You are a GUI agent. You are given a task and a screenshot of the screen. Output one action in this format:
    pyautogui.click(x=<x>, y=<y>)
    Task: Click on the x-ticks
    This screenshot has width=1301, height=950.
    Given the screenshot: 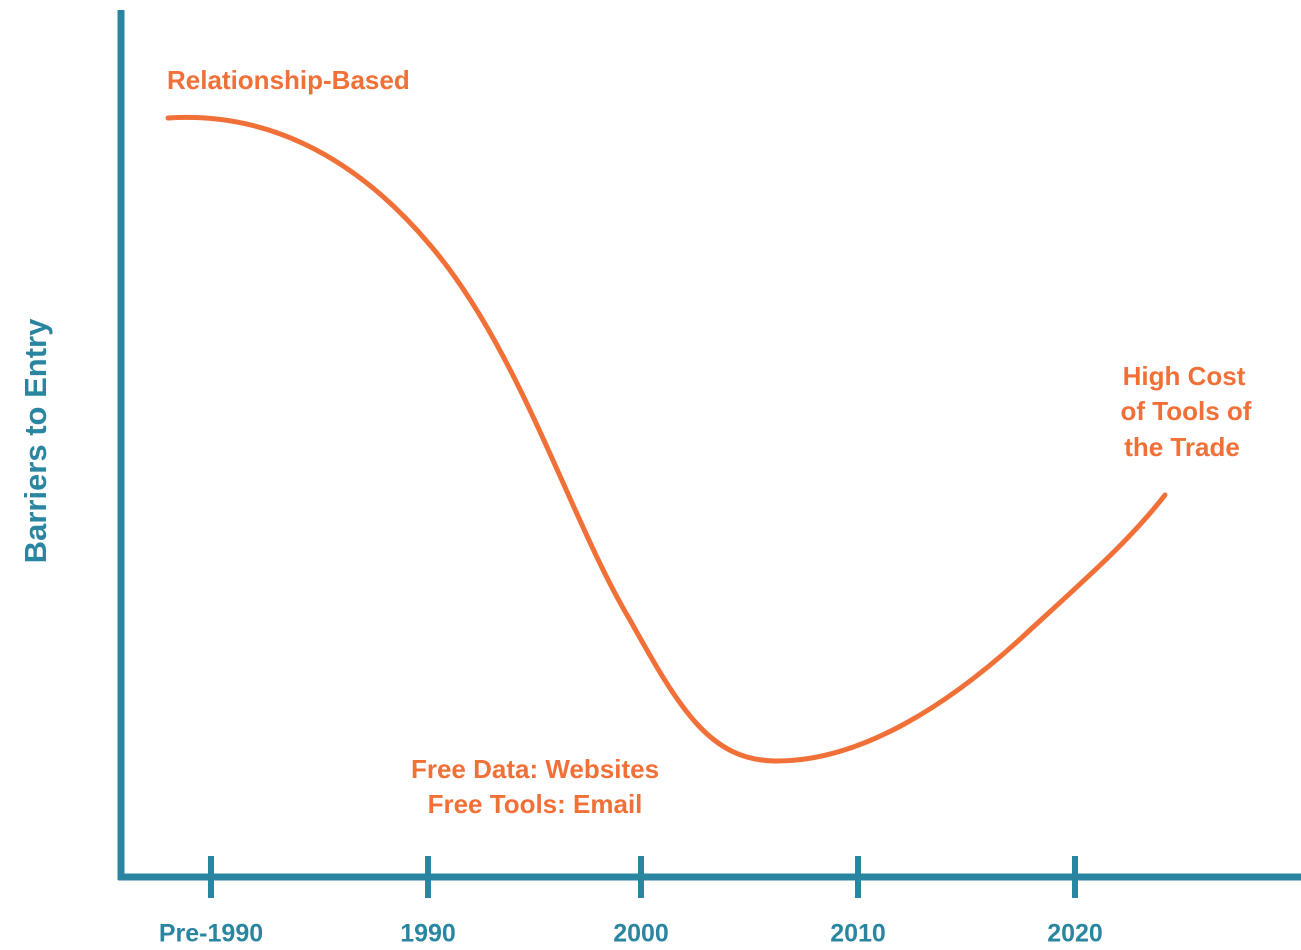 What is the action you would take?
    pyautogui.click(x=643, y=877)
    